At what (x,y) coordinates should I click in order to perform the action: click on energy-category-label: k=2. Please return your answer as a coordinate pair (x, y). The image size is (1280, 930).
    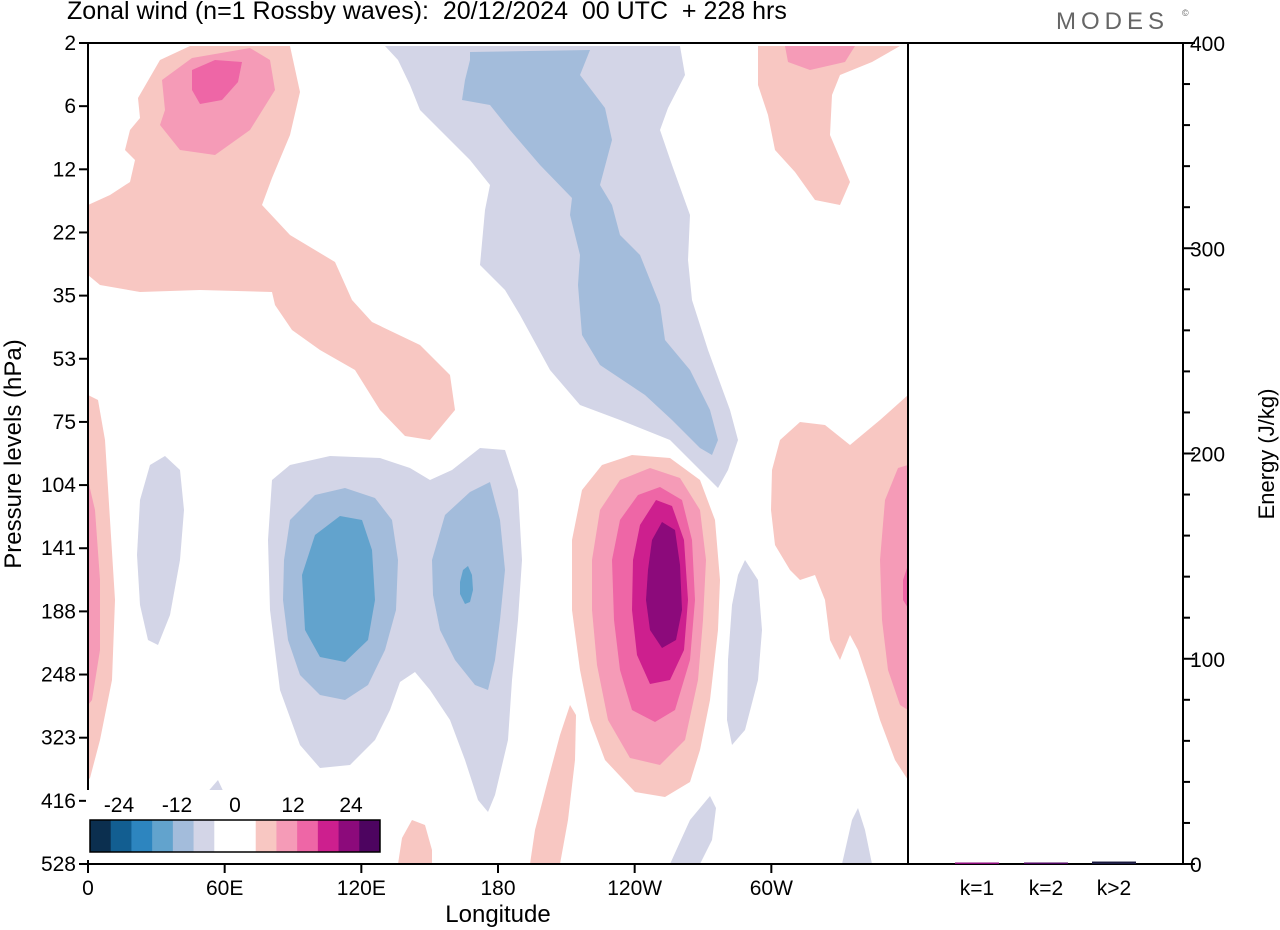
    Looking at the image, I should click on (1046, 888).